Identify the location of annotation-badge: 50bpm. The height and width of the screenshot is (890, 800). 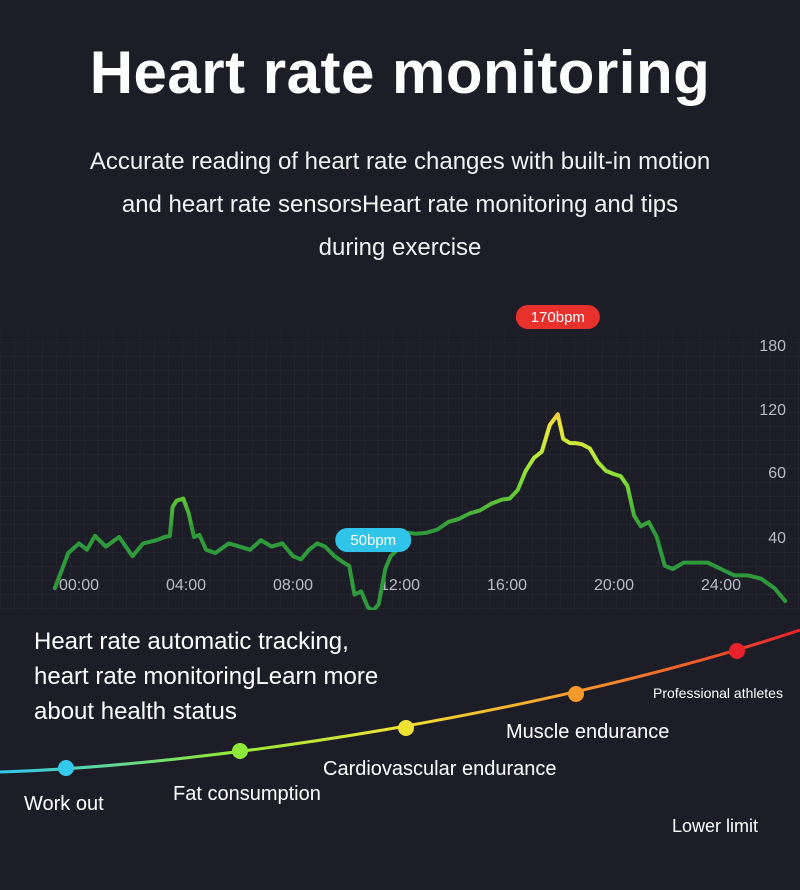
(373, 540).